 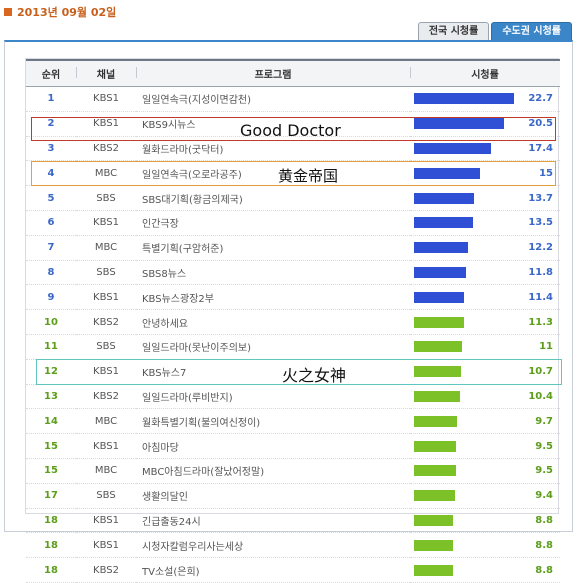 I want to click on table-row: 15 MBC MBC아침드라마(잘났어정말) 9.5, so click(x=293, y=471).